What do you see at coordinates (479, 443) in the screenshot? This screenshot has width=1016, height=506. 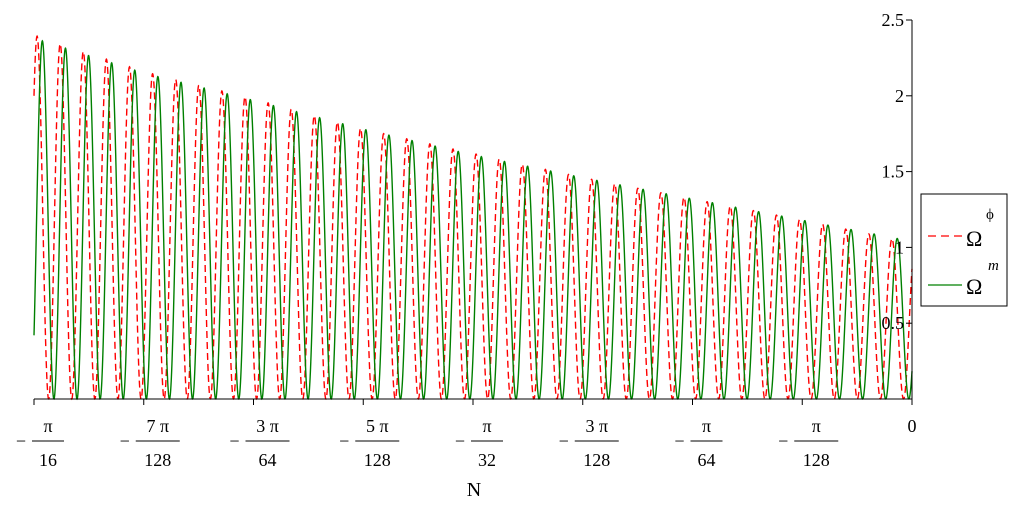 I see `x-tick-label: −π 32` at bounding box center [479, 443].